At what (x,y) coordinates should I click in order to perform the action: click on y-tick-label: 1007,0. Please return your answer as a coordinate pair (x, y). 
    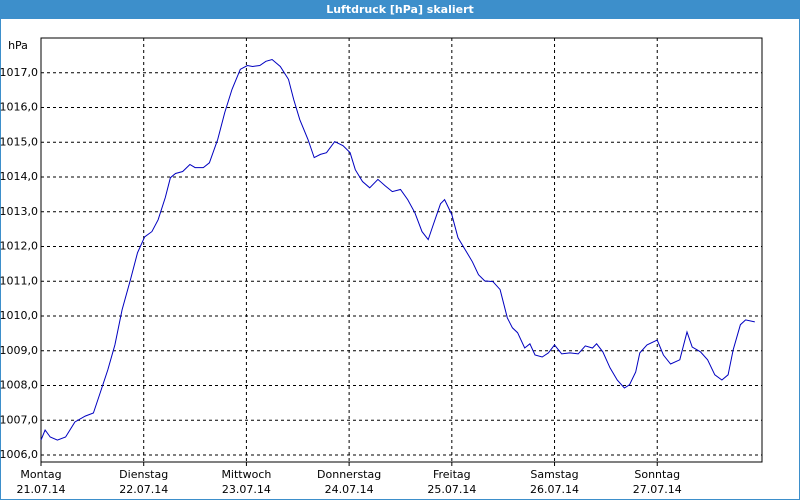
    Looking at the image, I should click on (19, 419).